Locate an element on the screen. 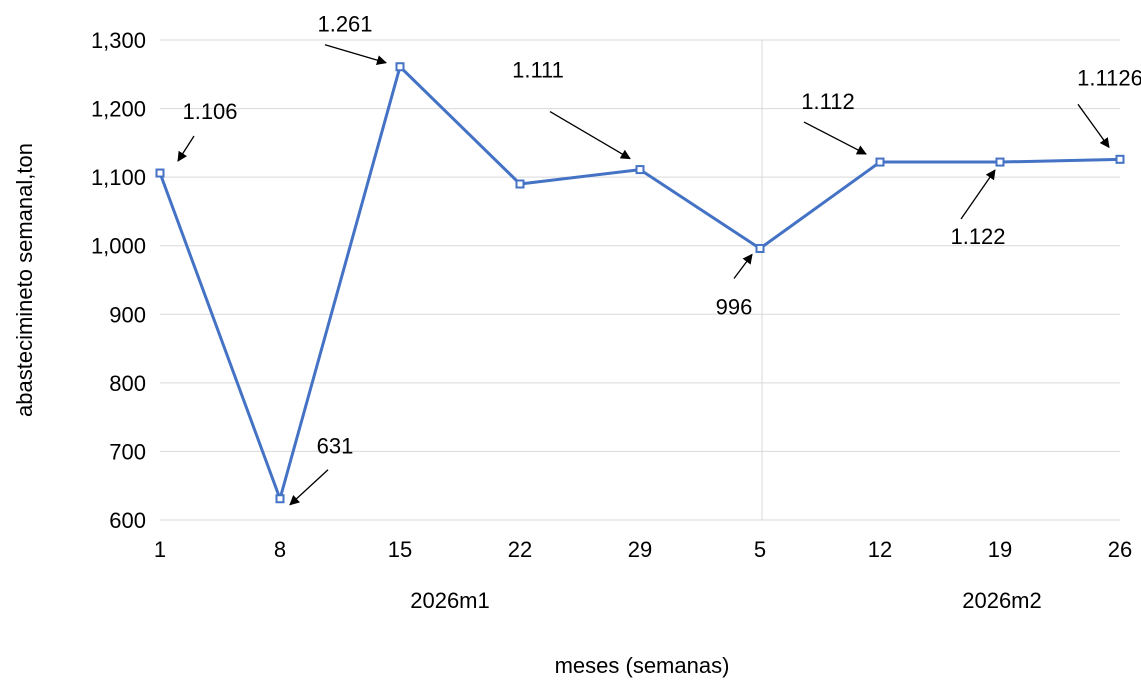  data-label: 1.122 is located at coordinates (977, 236).